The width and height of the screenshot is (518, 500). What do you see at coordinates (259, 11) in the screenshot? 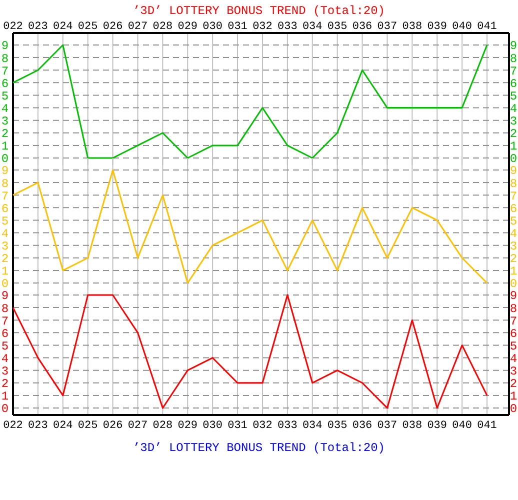
I see `chart-title: ’3D’ LOTTERY BONUS TREND (Total:20)` at bounding box center [259, 11].